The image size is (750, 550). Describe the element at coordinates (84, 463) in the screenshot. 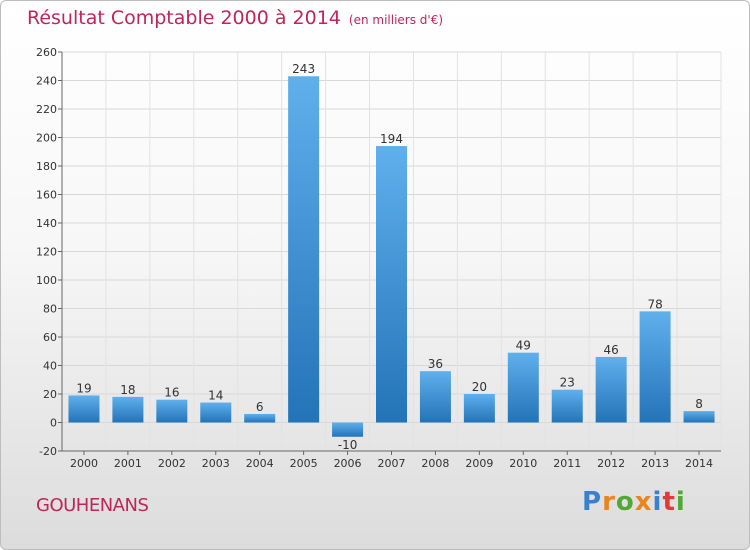

I see `x-tick-label: 2000` at that location.